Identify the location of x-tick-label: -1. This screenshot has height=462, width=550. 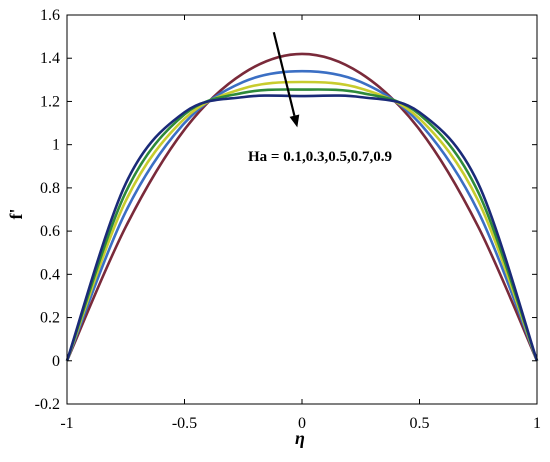
(66, 423).